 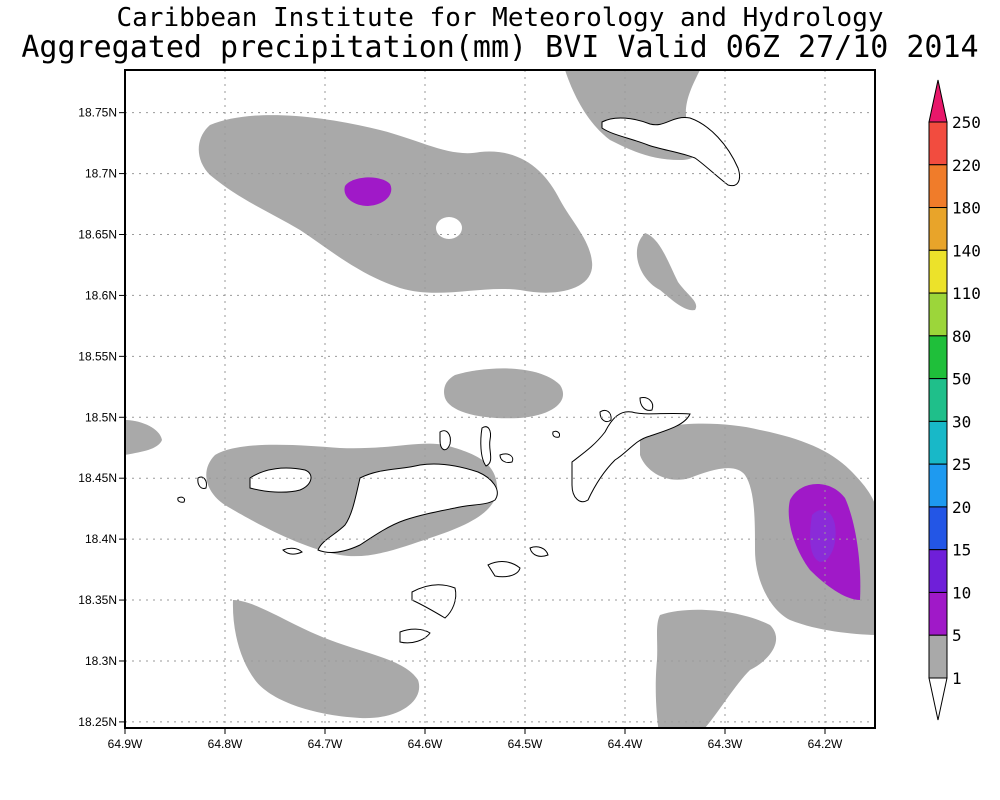 What do you see at coordinates (97, 235) in the screenshot?
I see `lat-tick-label: 18.65N` at bounding box center [97, 235].